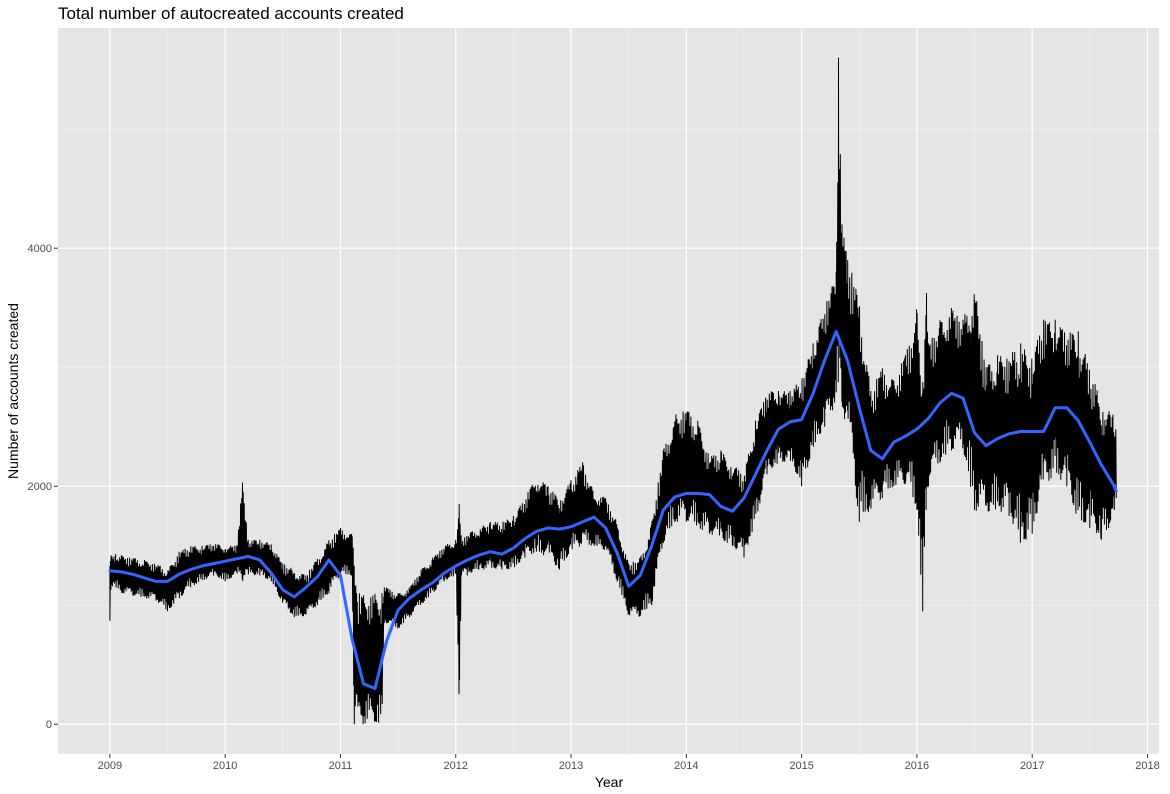  I want to click on x-tick-label: 2018, so click(1147, 766).